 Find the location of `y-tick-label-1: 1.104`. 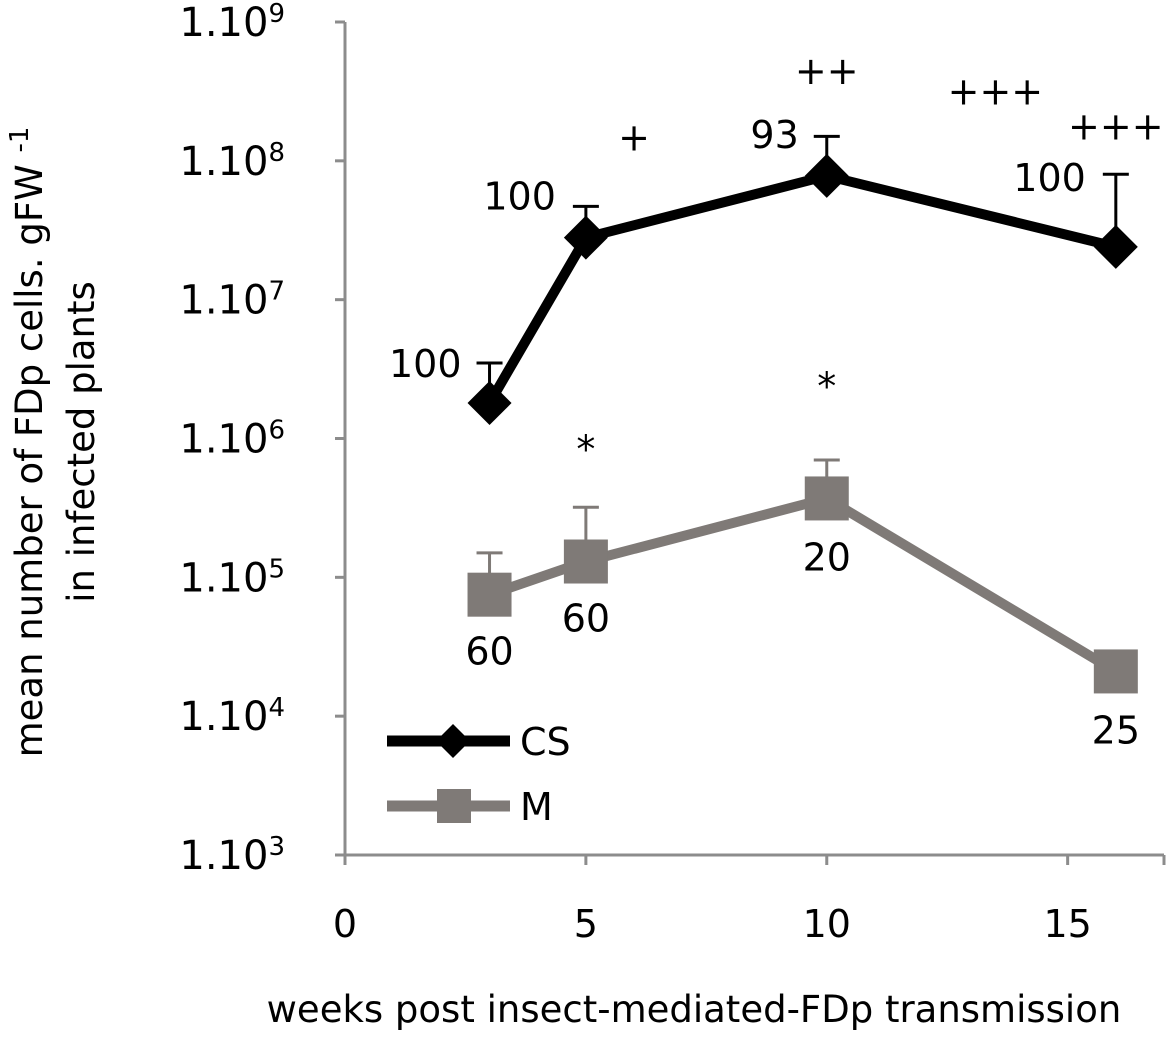

y-tick-label-1: 1.104 is located at coordinates (232, 716).